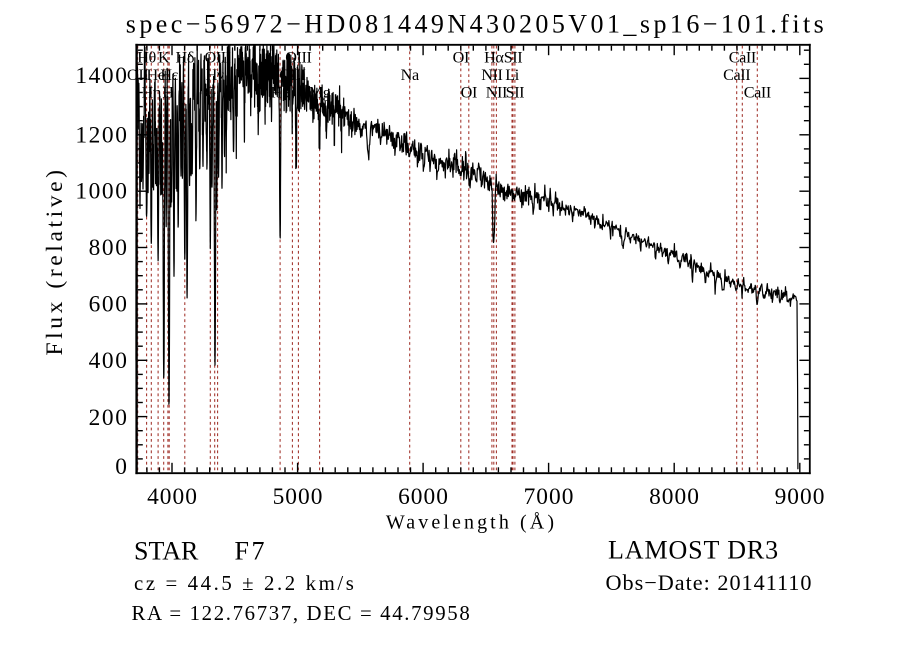 The width and height of the screenshot is (900, 649). I want to click on svg-text: Hγ, so click(215, 75).